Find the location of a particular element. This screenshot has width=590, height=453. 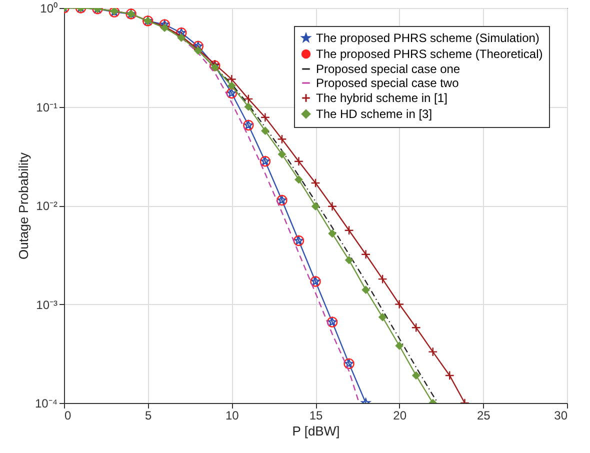

legend-label: The proposed PHRS scheme (Simulation) is located at coordinates (428, 38).